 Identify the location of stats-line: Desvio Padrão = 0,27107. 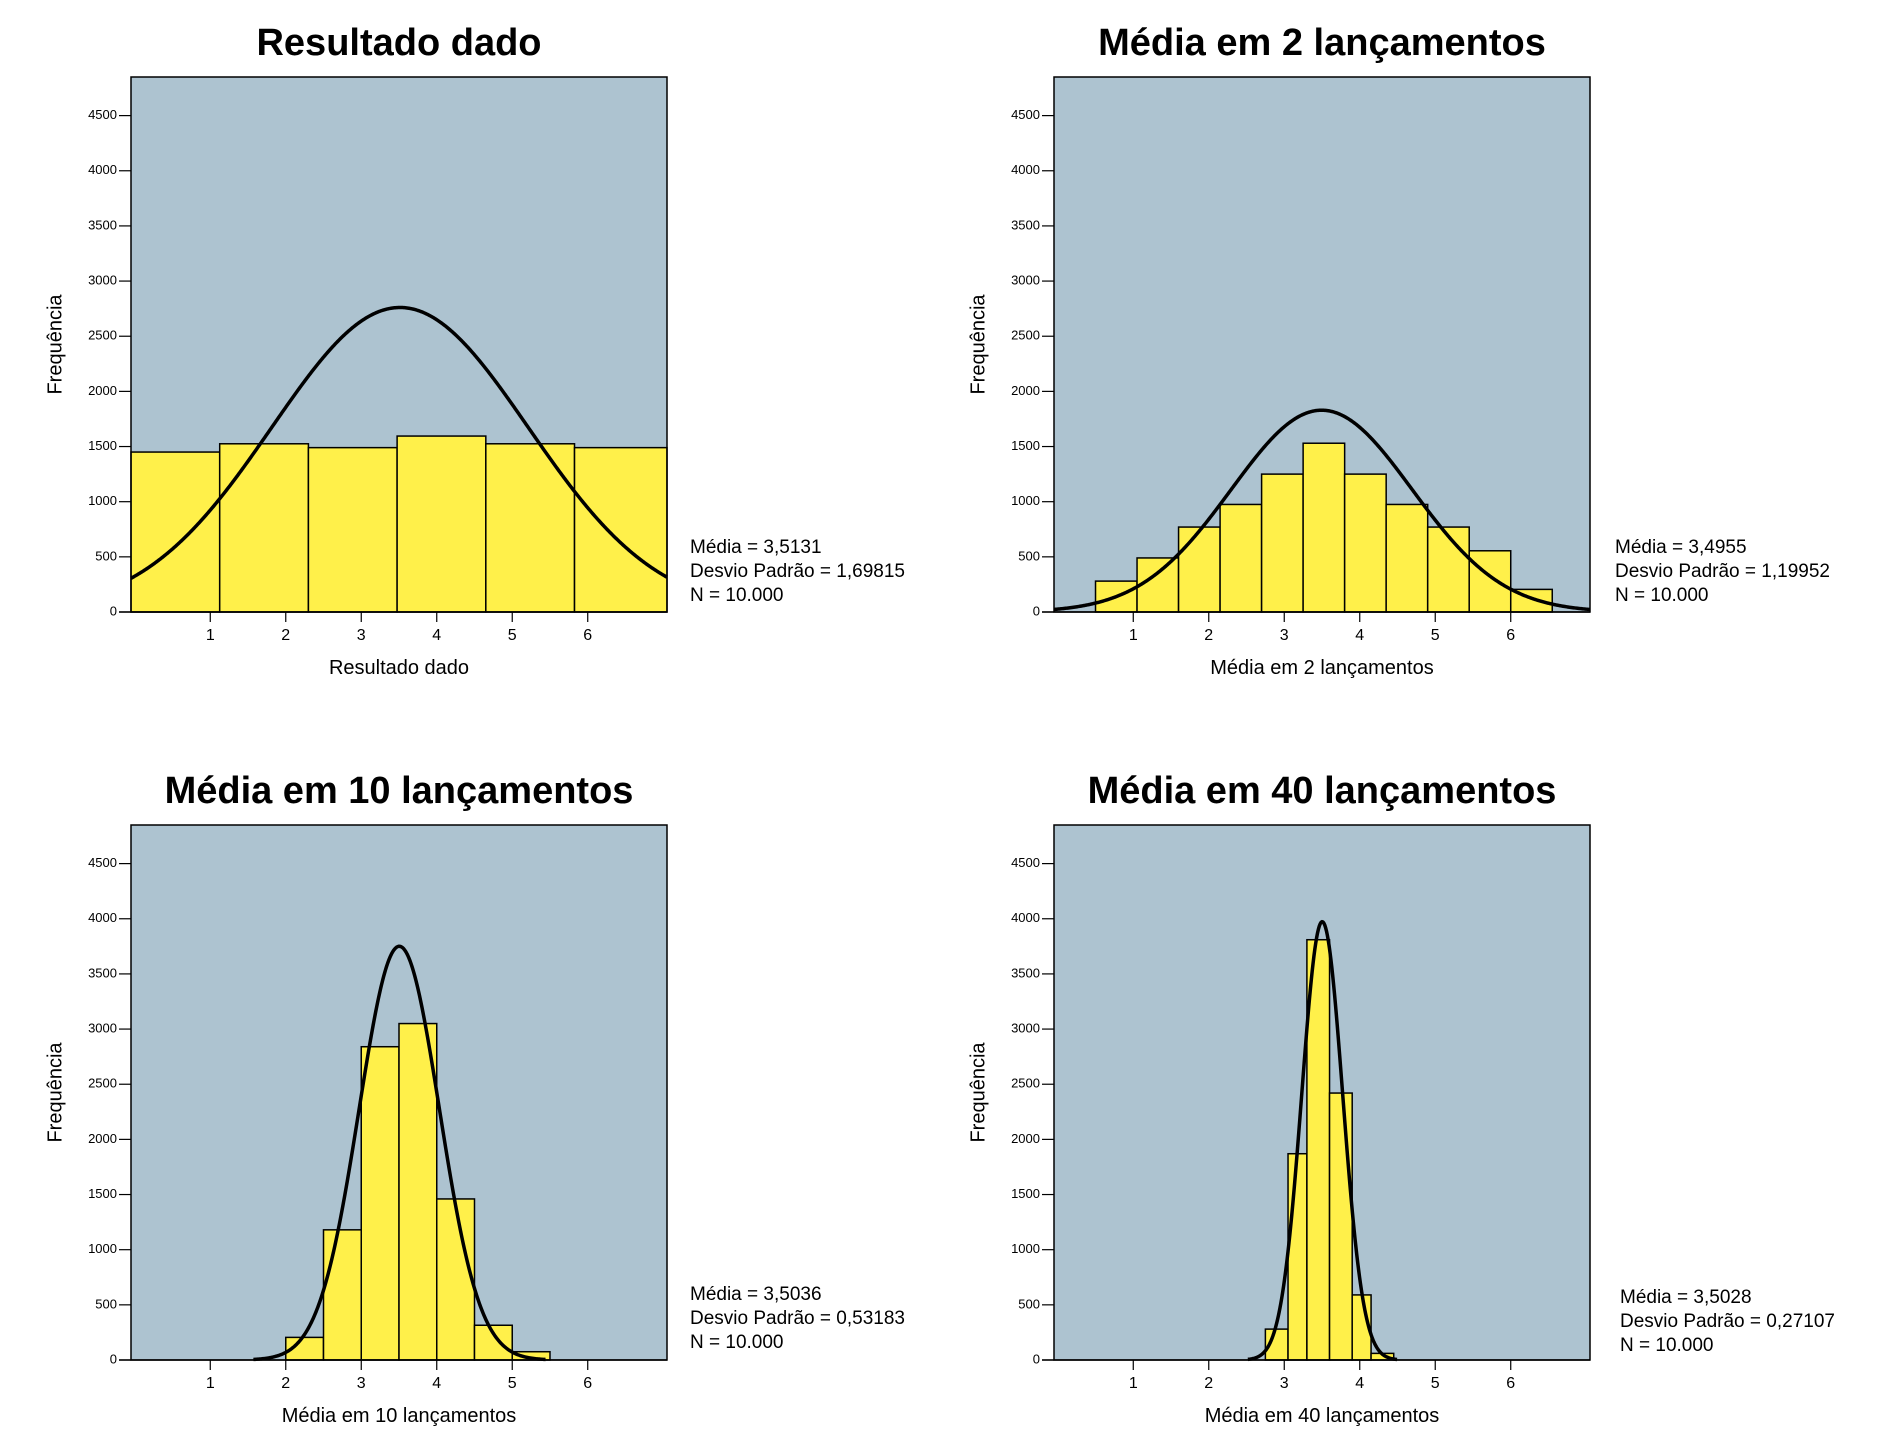
(1727, 1321).